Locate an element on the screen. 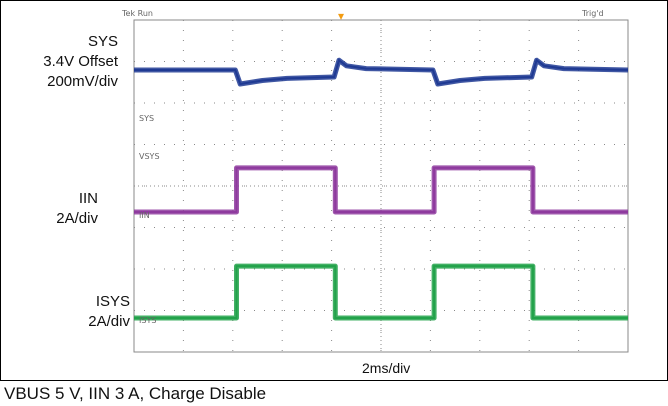 This screenshot has width=668, height=406. trace-iin-band is located at coordinates (381, 190).